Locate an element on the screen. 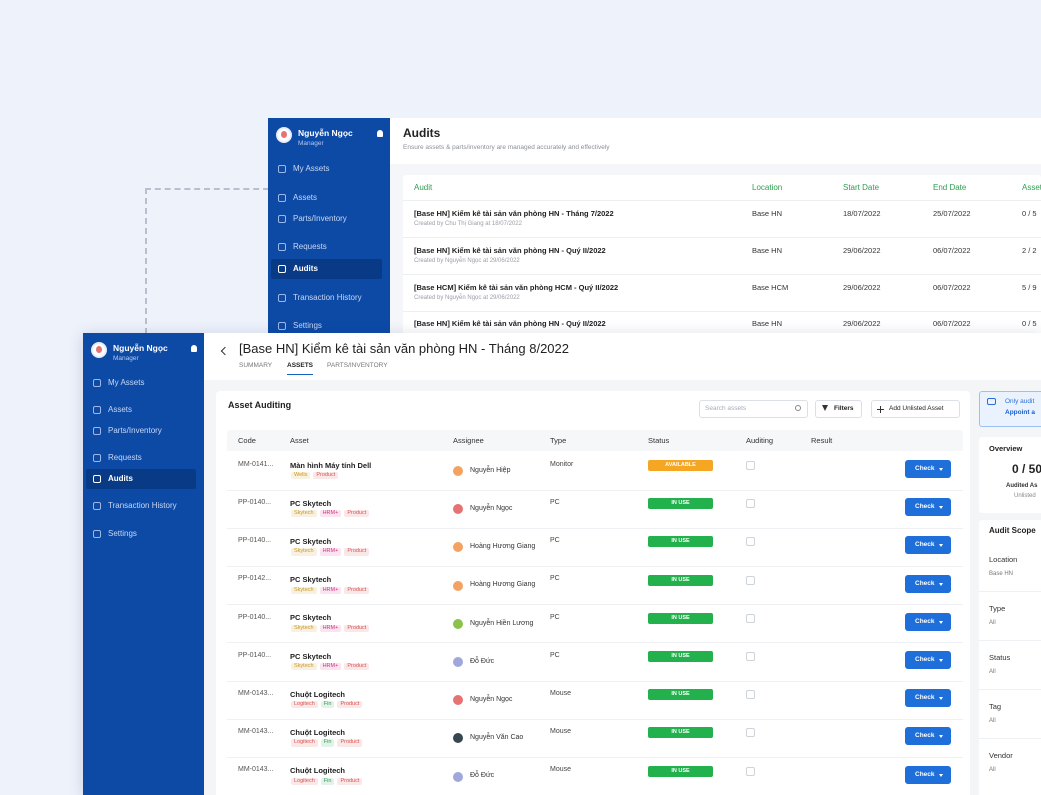 This screenshot has height=795, width=1041. filter-icon is located at coordinates (825, 408).